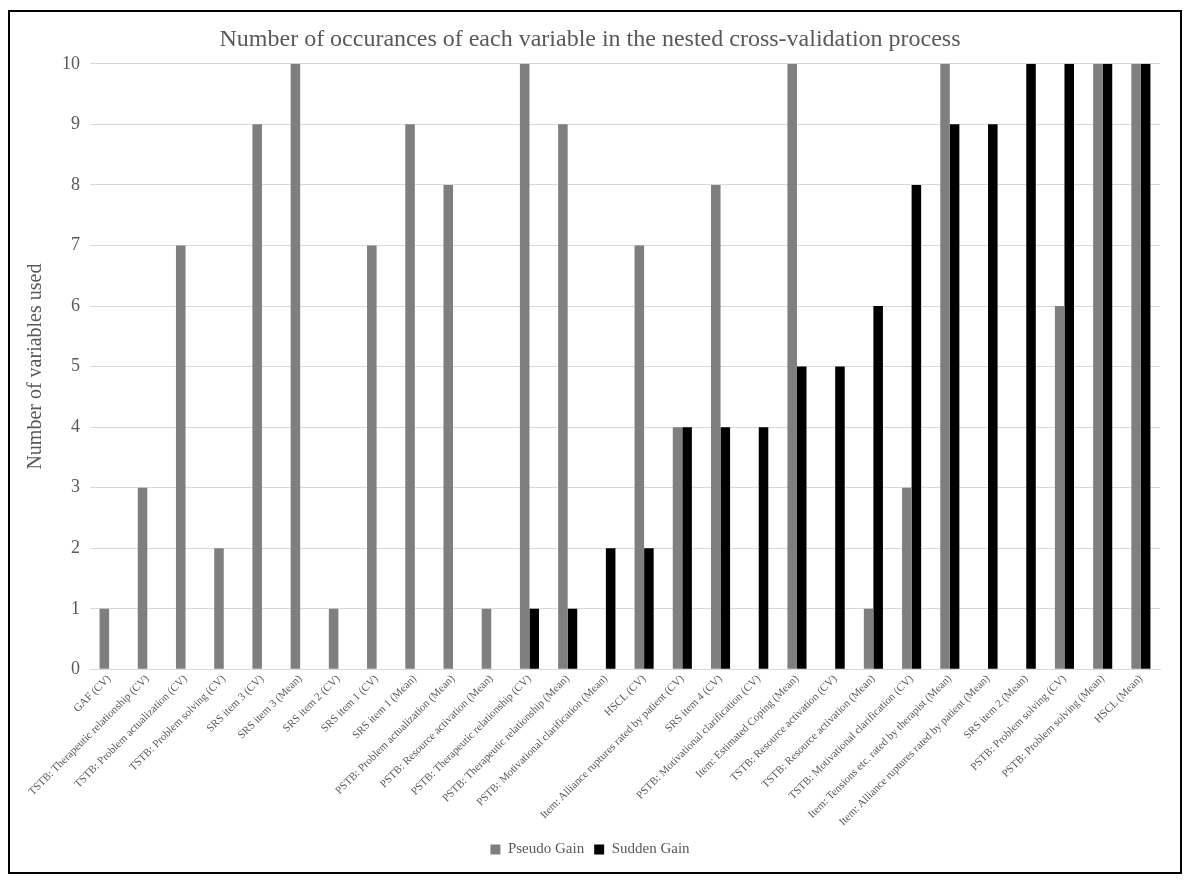 The image size is (1195, 895). I want to click on y-tick-label: 0, so click(75, 668).